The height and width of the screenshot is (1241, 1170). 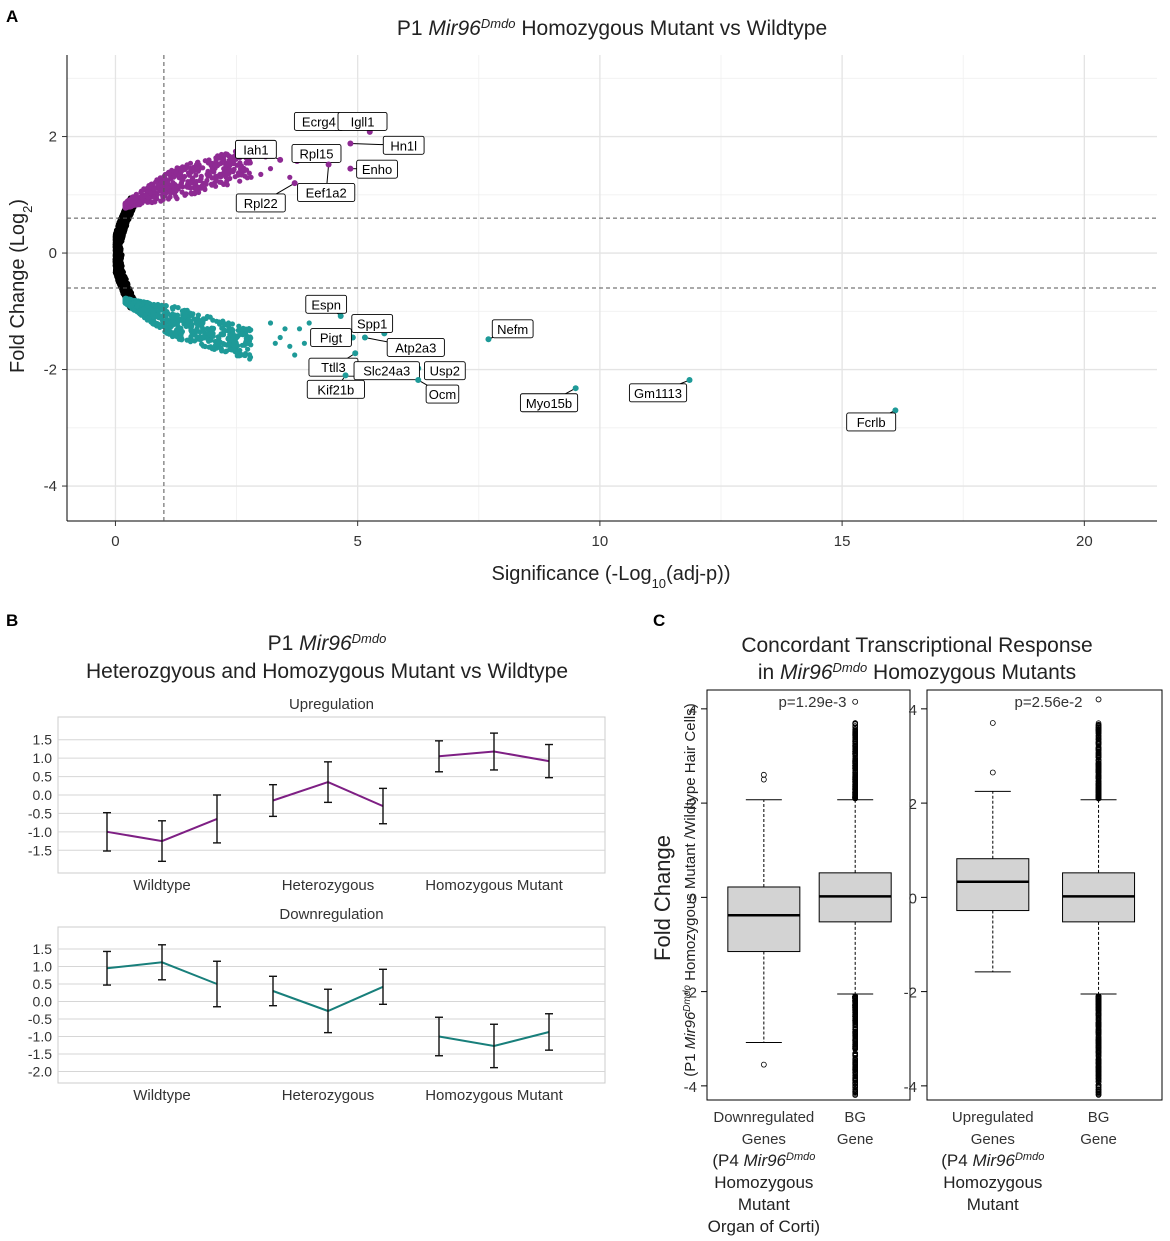 What do you see at coordinates (1084, 541) in the screenshot?
I see `x-tick-label: 20` at bounding box center [1084, 541].